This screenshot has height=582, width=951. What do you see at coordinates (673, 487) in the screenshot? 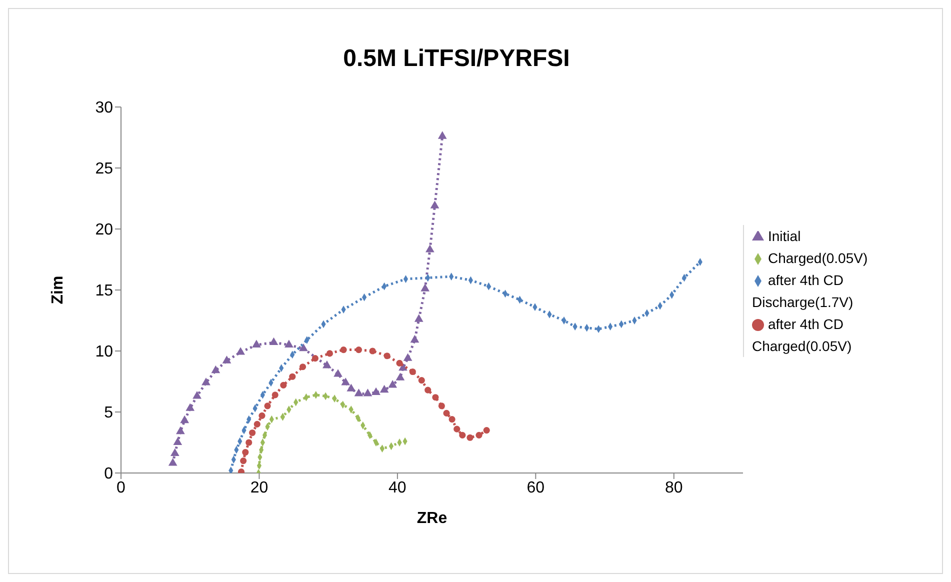
I see `x-tick-label: 80` at bounding box center [673, 487].